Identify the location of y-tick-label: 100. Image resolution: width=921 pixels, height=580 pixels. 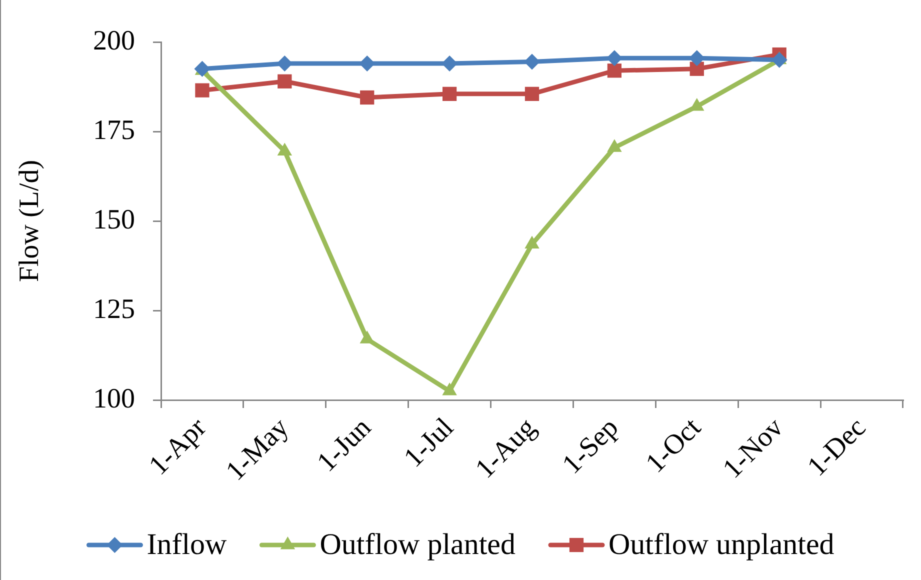
(114, 398).